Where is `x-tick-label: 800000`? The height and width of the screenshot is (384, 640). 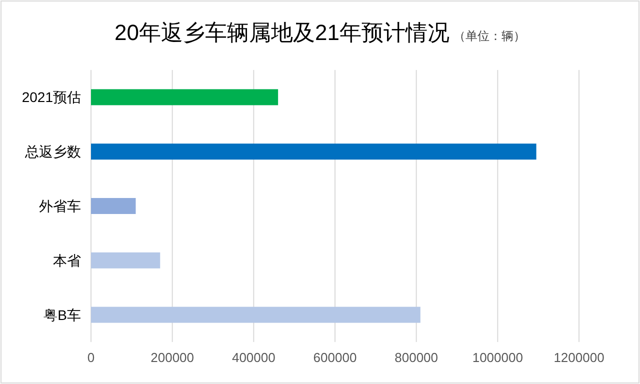 x-tick-label: 800000 is located at coordinates (416, 357).